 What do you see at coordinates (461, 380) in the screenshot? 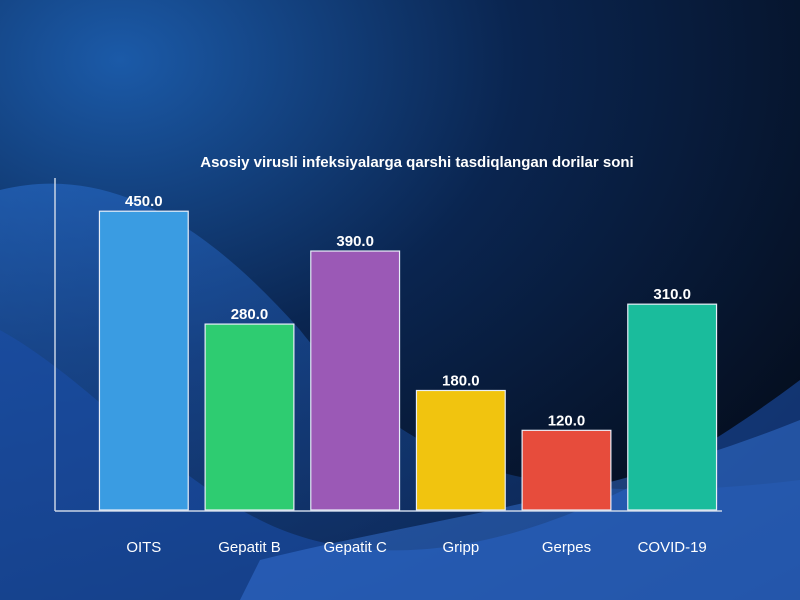
I see `value-label: 180.0` at bounding box center [461, 380].